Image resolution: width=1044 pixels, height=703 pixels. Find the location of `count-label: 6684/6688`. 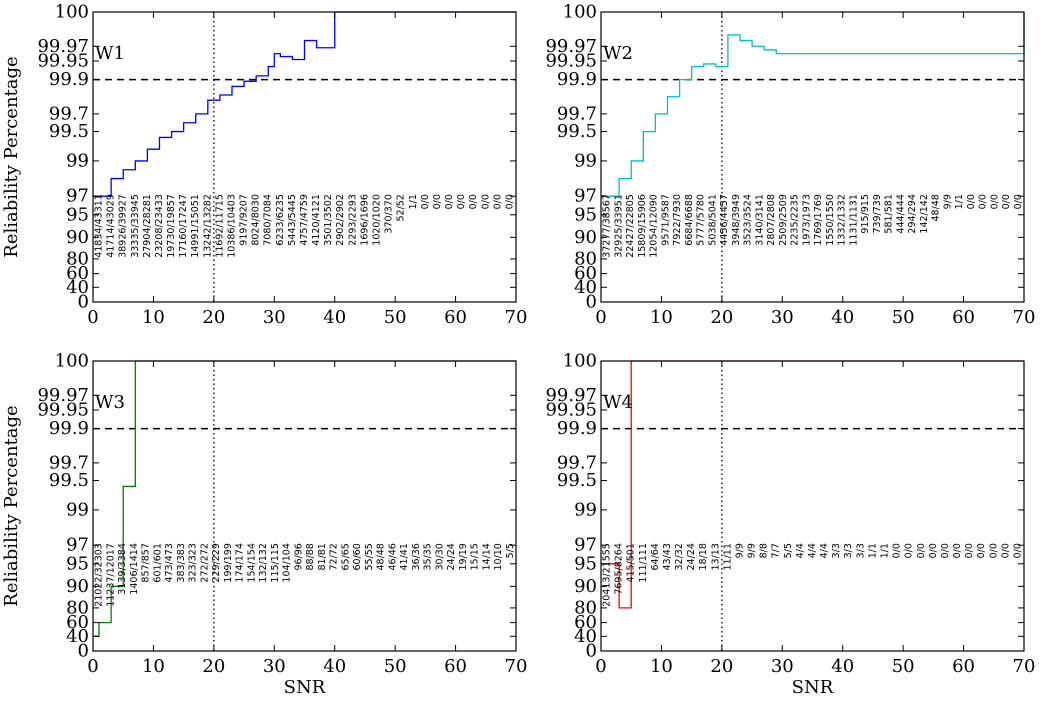

count-label: 6684/6688 is located at coordinates (689, 220).